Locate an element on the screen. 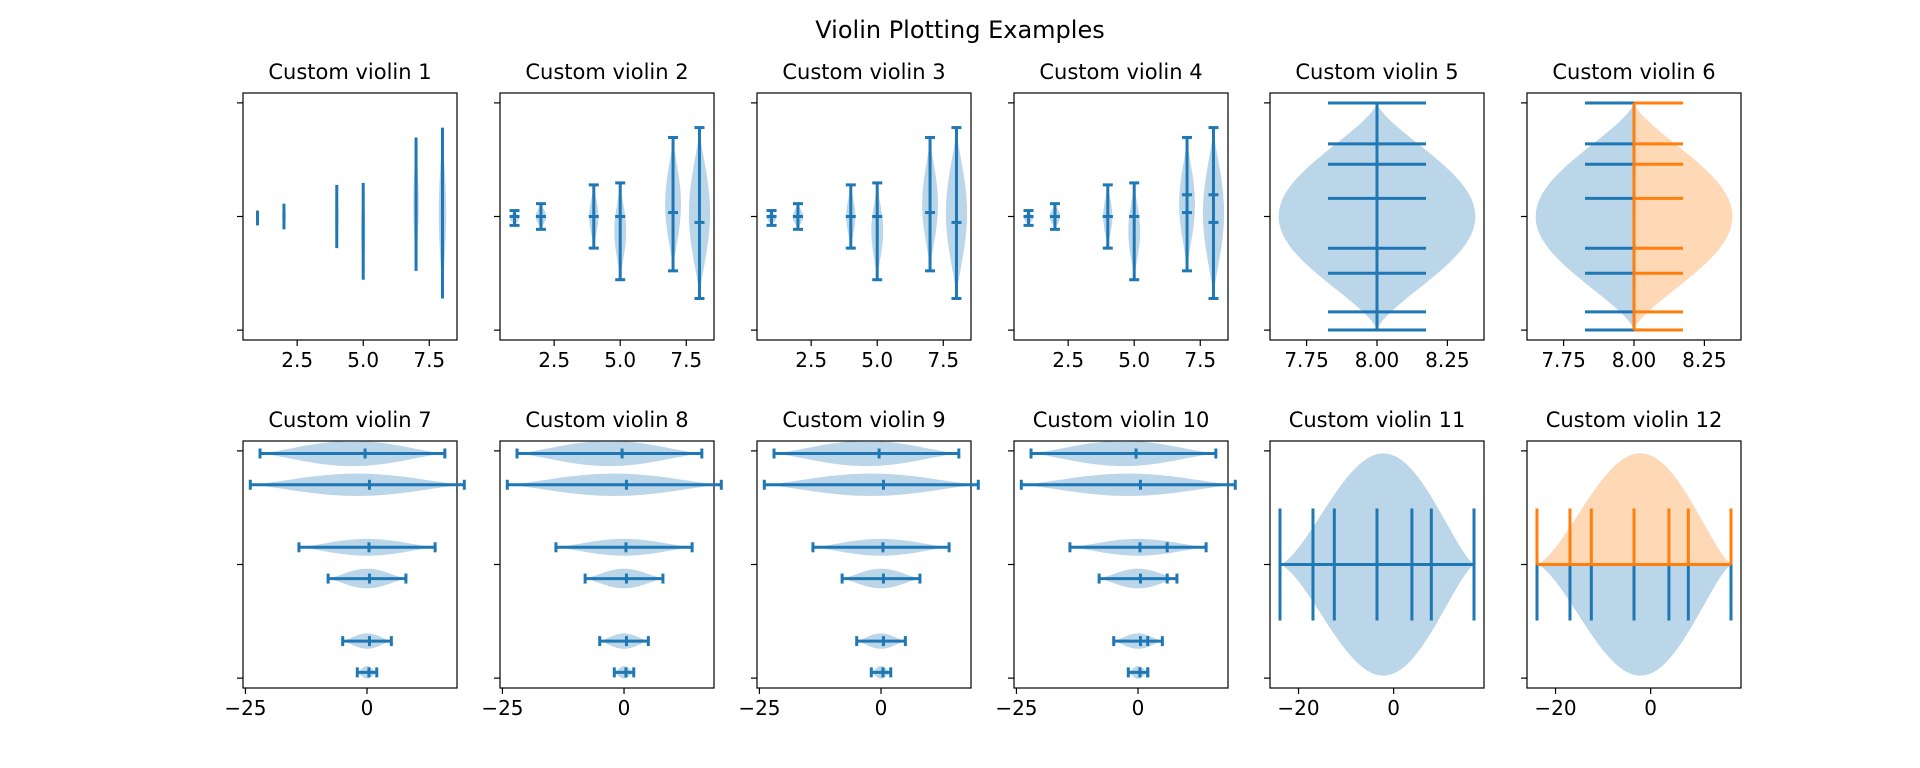 Image resolution: width=1920 pixels, height=768 pixels. panel-title: Custom violin 4 is located at coordinates (1120, 72).